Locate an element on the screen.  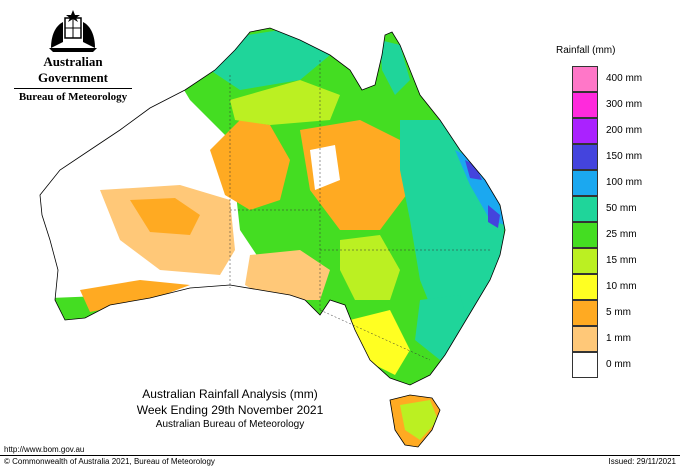
bureau-name: Bureau of Meteorology is located at coordinates (73, 97).